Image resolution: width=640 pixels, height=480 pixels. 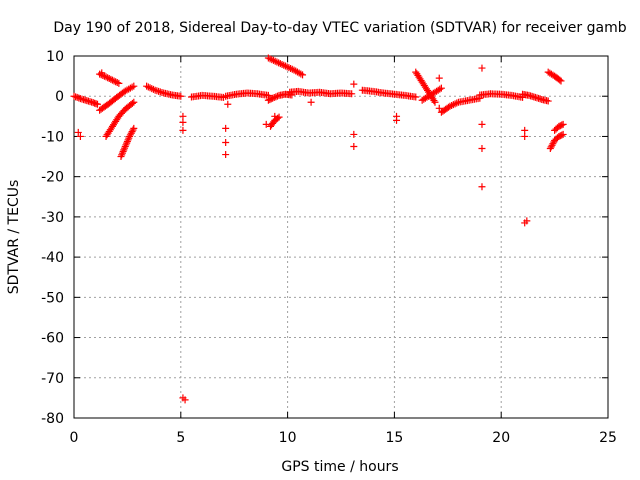 What do you see at coordinates (14, 237) in the screenshot?
I see `y-axis-label: SDTVAR / TECUs` at bounding box center [14, 237].